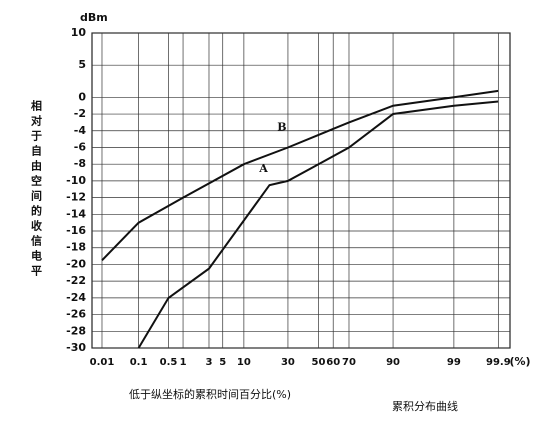  I want to click on y-tick-label: -12, so click(76, 197).